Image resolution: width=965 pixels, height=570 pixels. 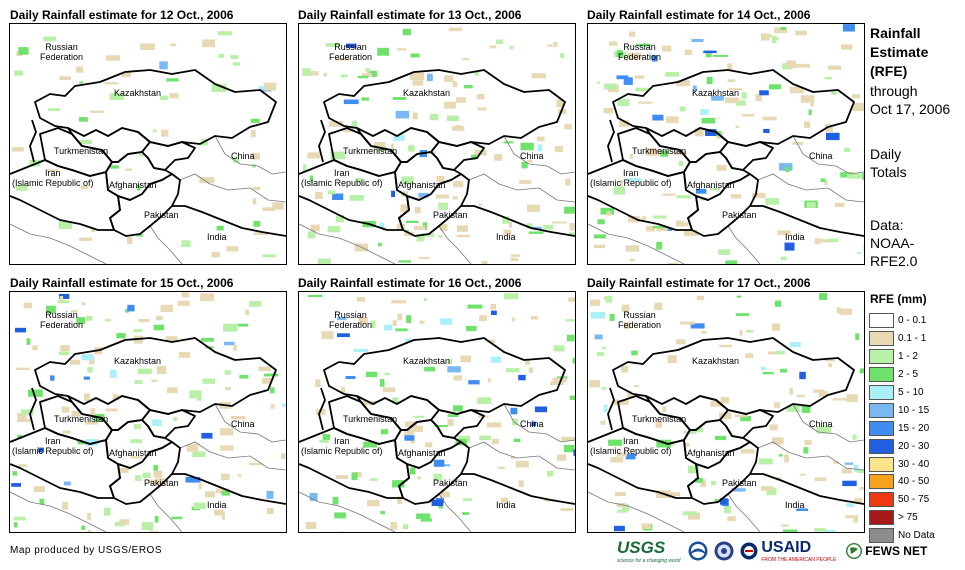 What do you see at coordinates (888, 163) in the screenshot?
I see `sidebar-totals: Daily Totals` at bounding box center [888, 163].